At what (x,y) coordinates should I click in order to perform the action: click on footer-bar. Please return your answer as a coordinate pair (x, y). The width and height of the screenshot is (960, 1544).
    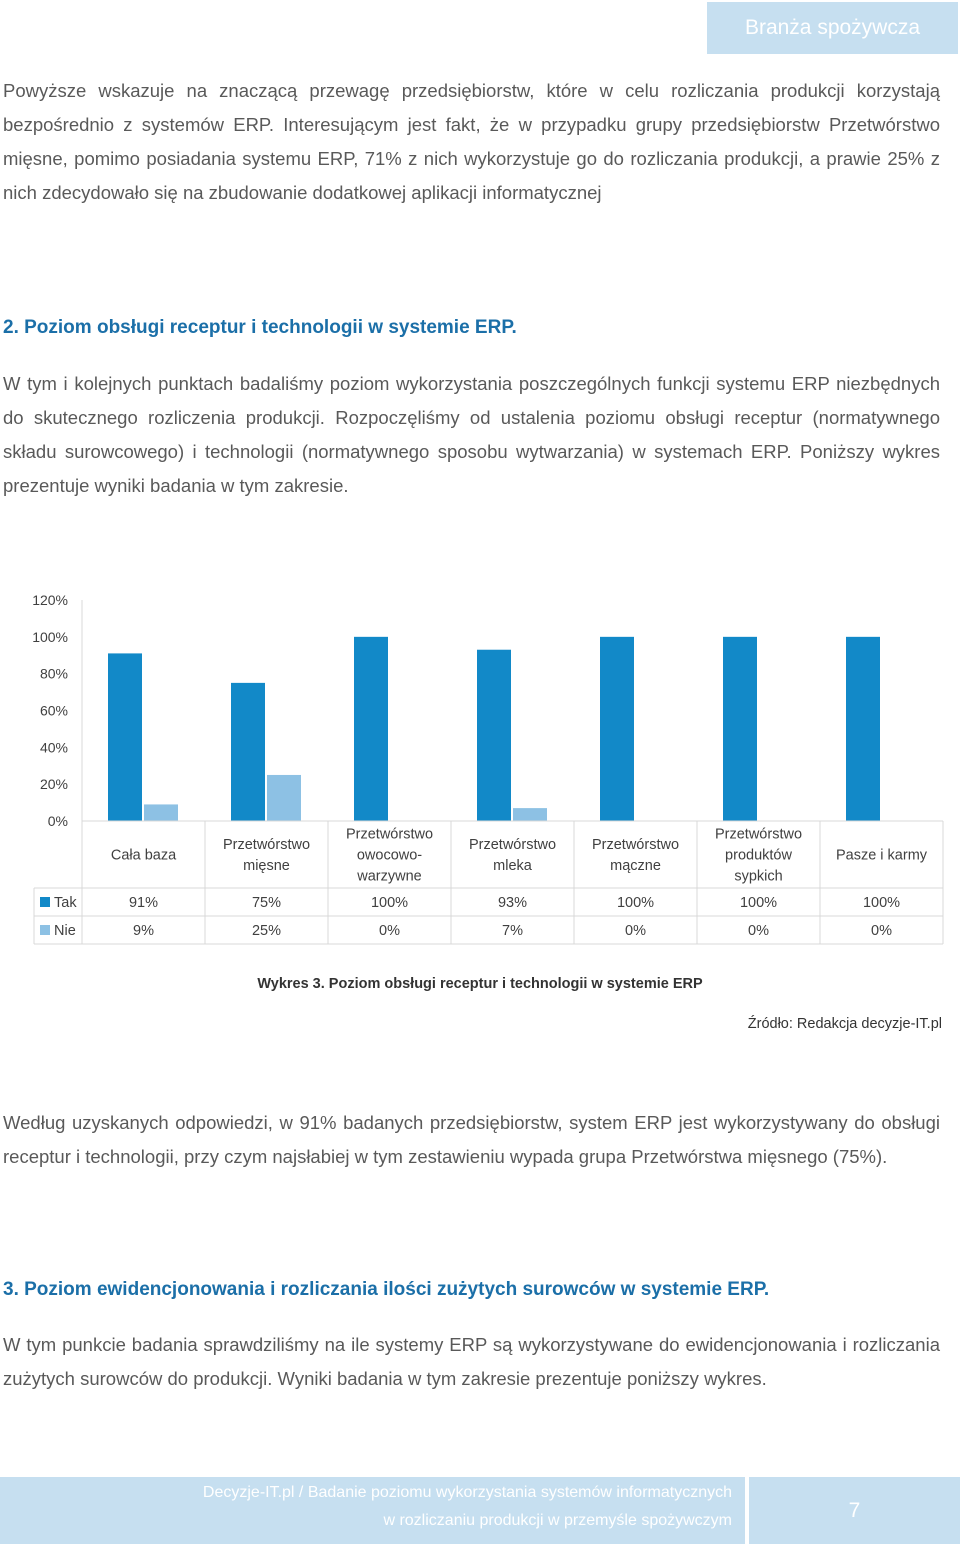
    Looking at the image, I should click on (372, 1510).